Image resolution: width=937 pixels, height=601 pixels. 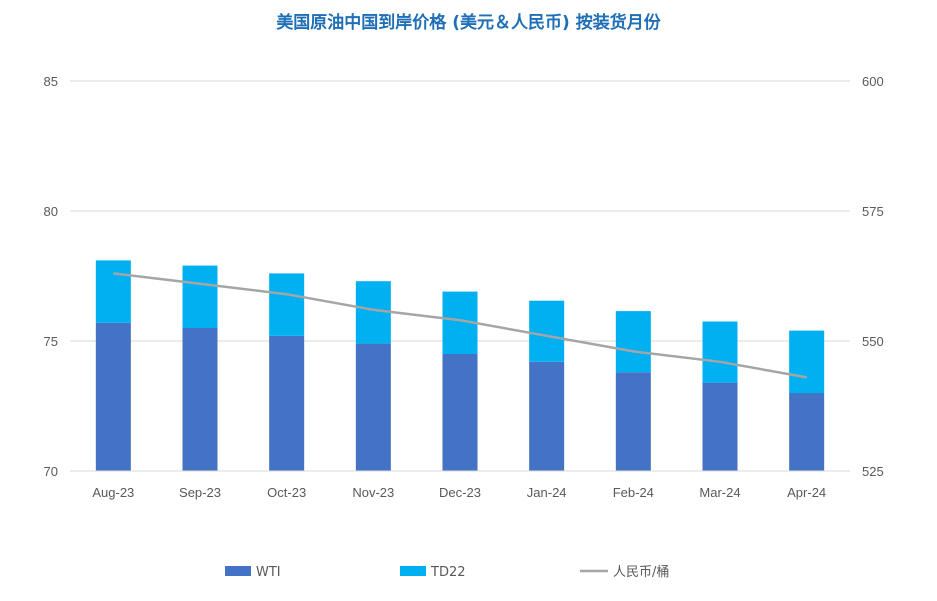 What do you see at coordinates (460, 492) in the screenshot?
I see `x-tick-label: Dec-23` at bounding box center [460, 492].